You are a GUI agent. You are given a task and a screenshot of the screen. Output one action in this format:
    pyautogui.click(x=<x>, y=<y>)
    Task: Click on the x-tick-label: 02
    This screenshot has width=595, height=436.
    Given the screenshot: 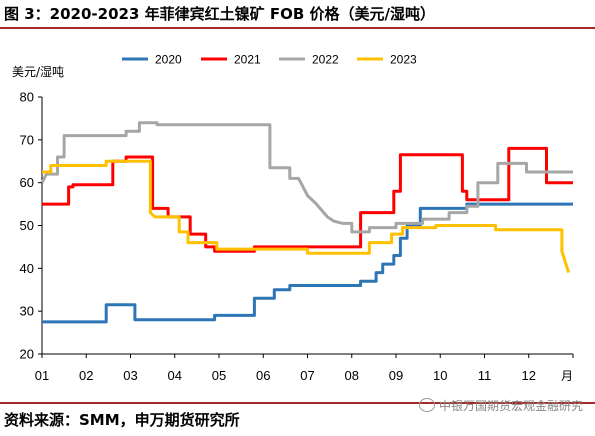 What is the action you would take?
    pyautogui.click(x=86, y=375)
    